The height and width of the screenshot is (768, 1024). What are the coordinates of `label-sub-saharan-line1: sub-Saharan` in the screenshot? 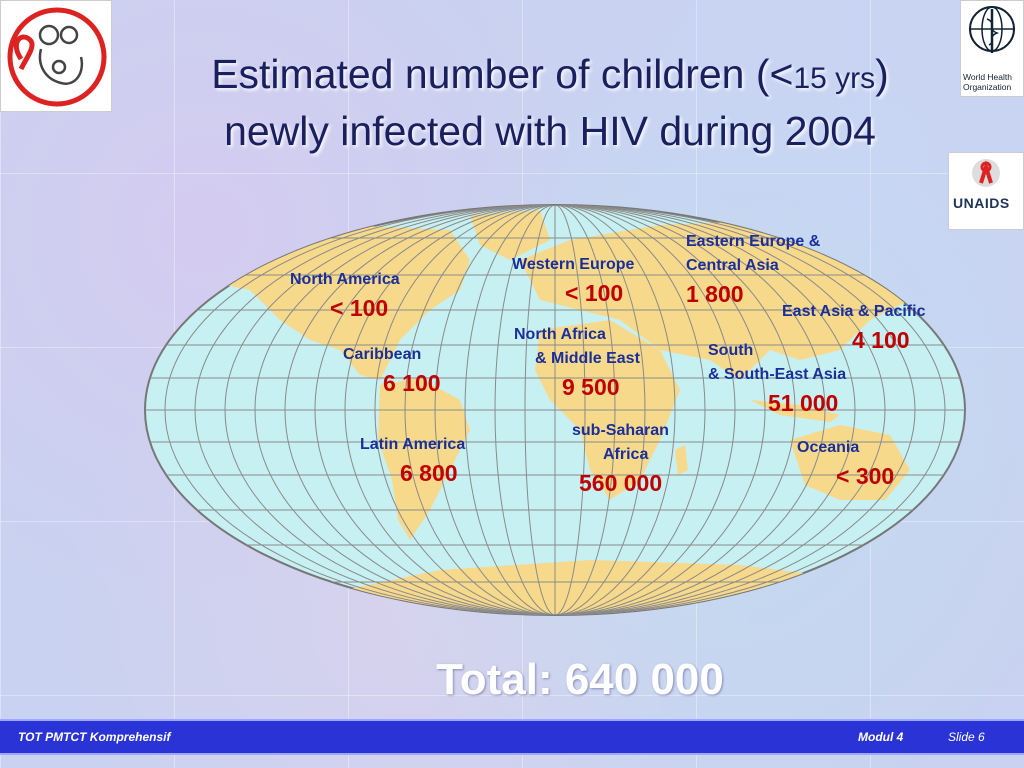 It's located at (620, 430).